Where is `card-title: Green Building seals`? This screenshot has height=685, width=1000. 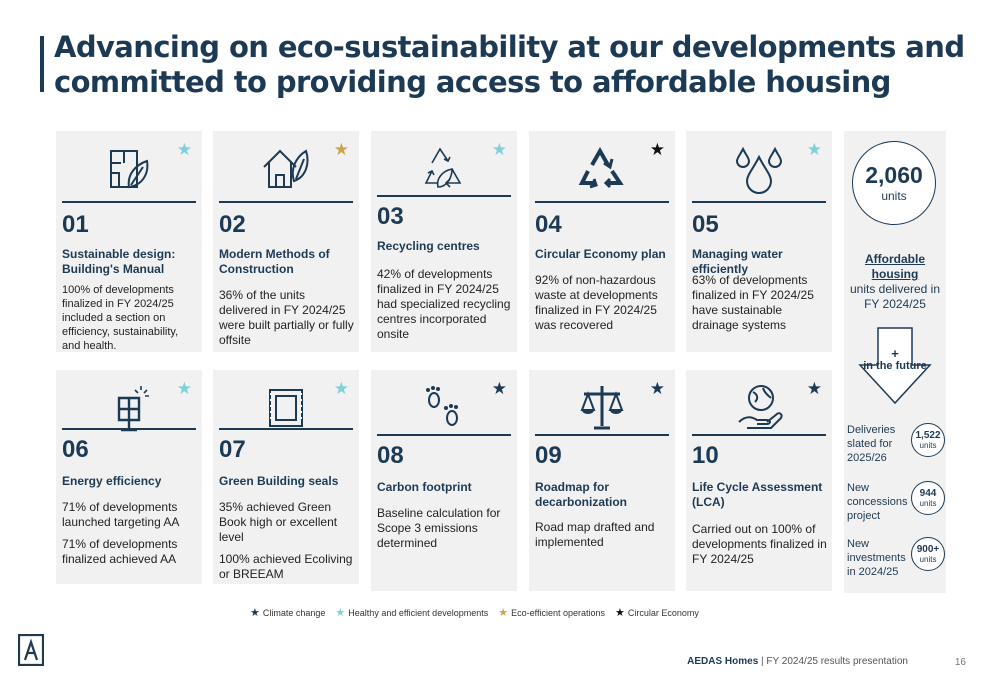
card-title: Green Building seals is located at coordinates (279, 481).